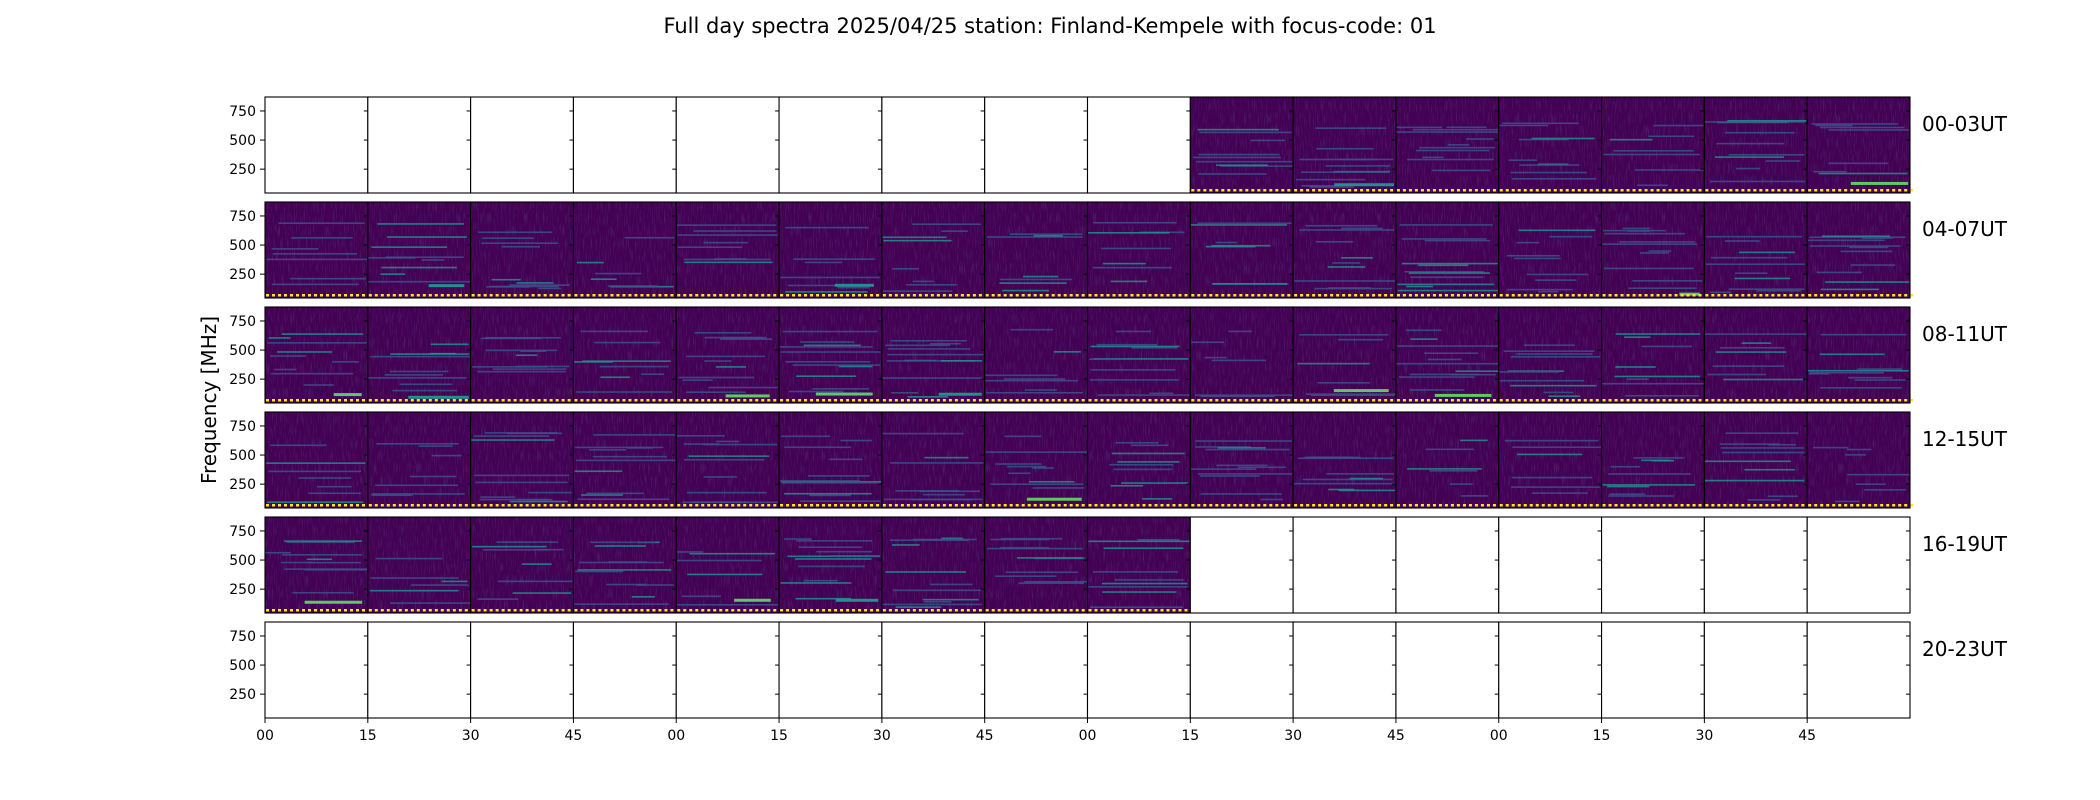 The image size is (2100, 800). I want to click on radio-burst, so click(854, 285).